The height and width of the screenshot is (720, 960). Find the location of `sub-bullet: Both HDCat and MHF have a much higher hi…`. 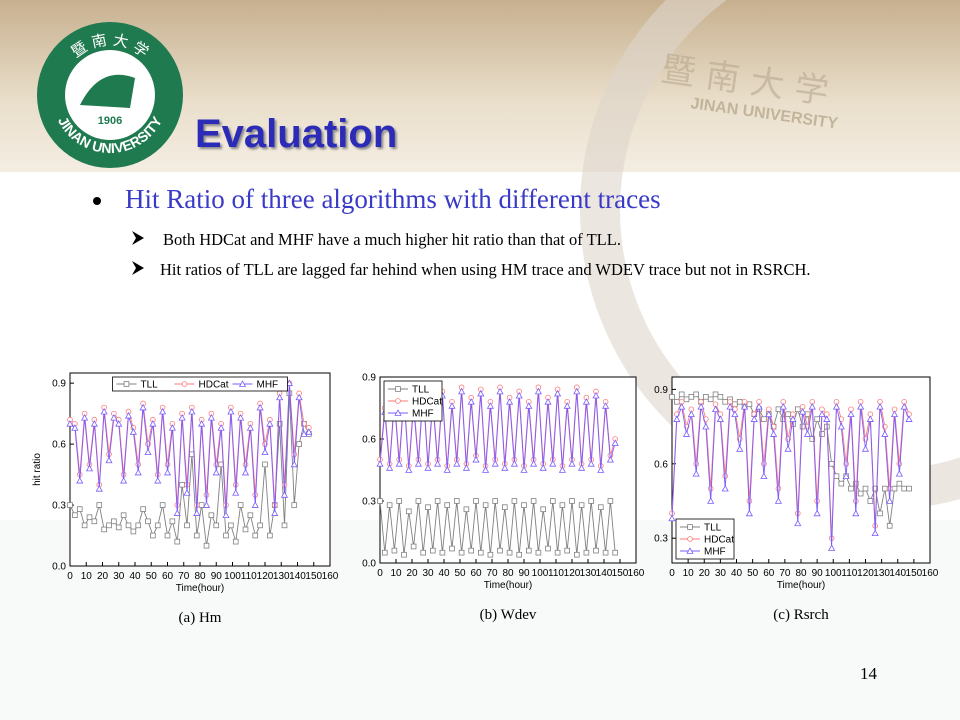

sub-bullet: Both HDCat and MHF have a much higher hi… is located at coordinates (392, 239).